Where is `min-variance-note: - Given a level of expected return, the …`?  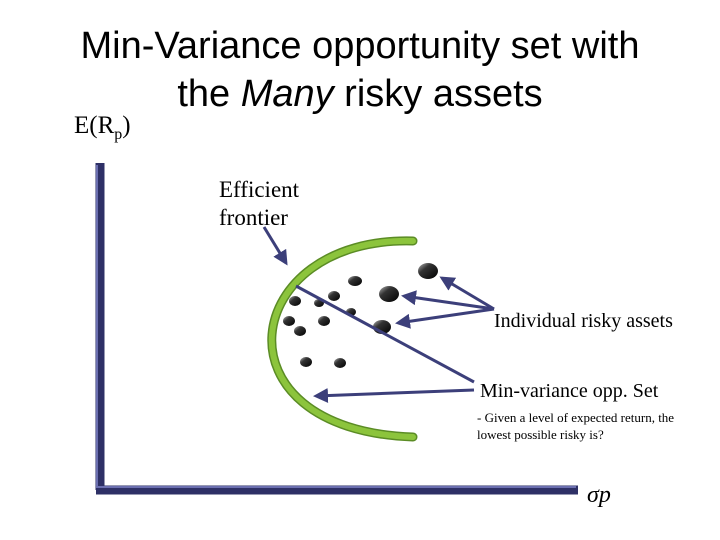
min-variance-note: - Given a level of expected return, the … is located at coordinates (576, 426).